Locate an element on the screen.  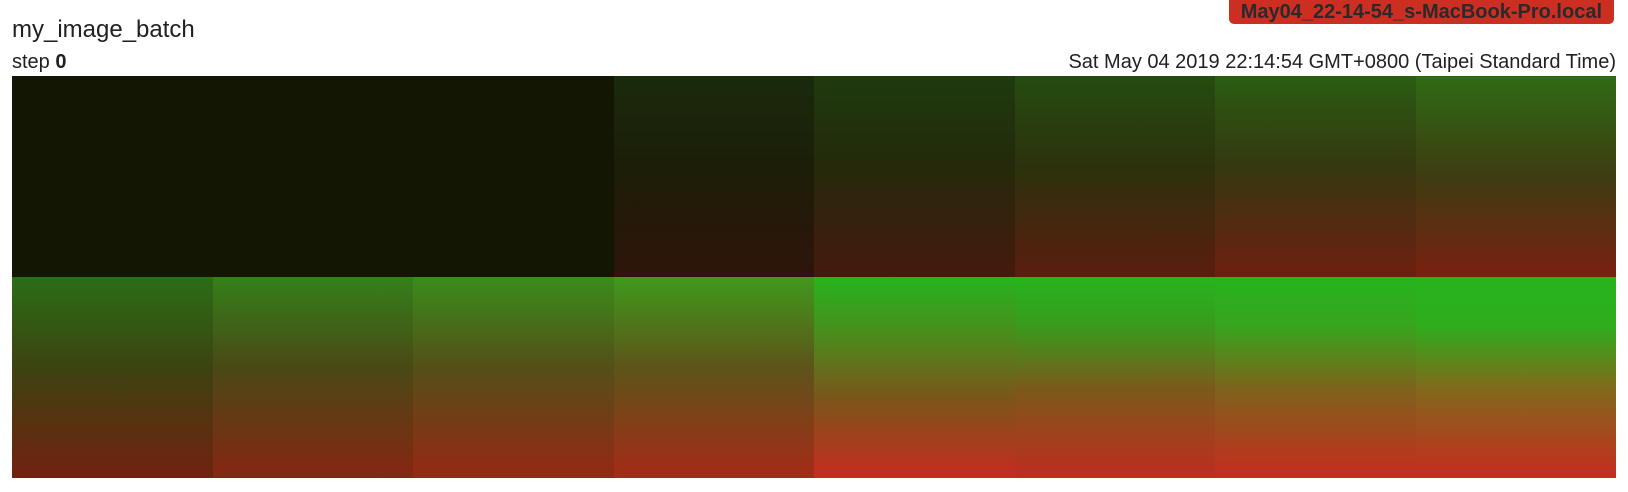
step-value: 0 is located at coordinates (60, 62).